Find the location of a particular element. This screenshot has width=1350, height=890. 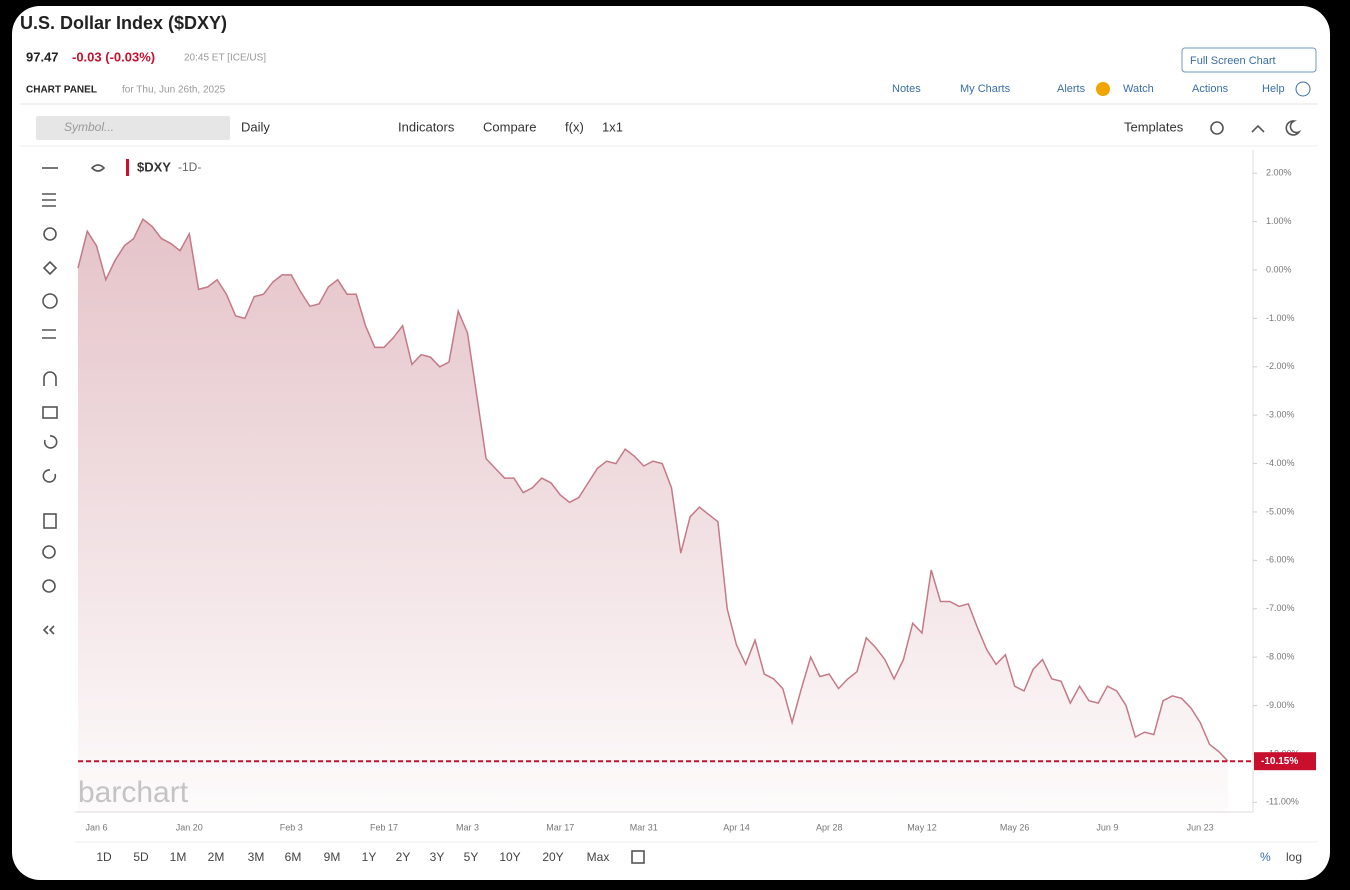

x-tick-label: Apr 28 is located at coordinates (829, 827).